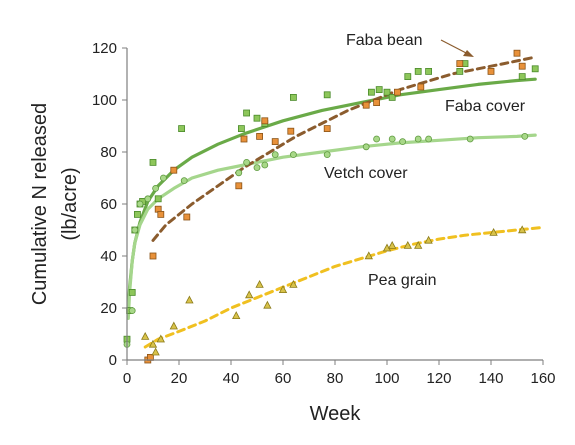  Describe the element at coordinates (283, 378) in the screenshot. I see `x-tick-label: 60` at that location.